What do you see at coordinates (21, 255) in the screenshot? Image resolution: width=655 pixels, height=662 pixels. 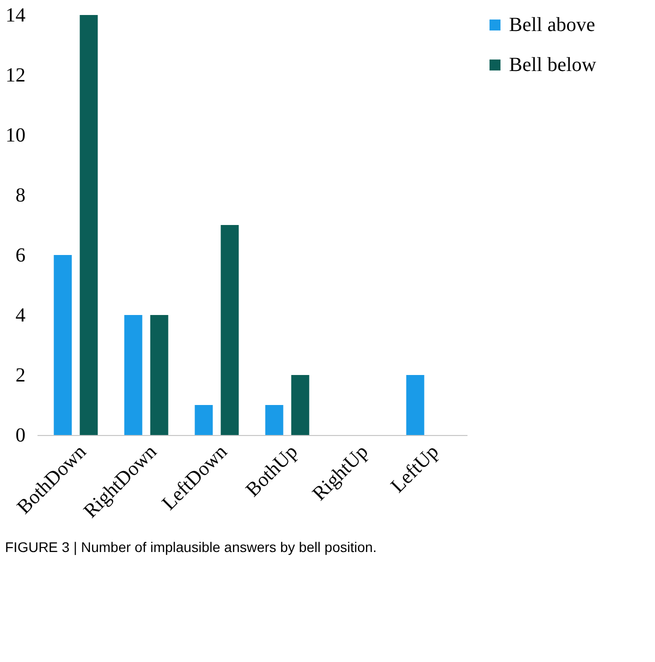 I see `y-tick-label: 6` at bounding box center [21, 255].